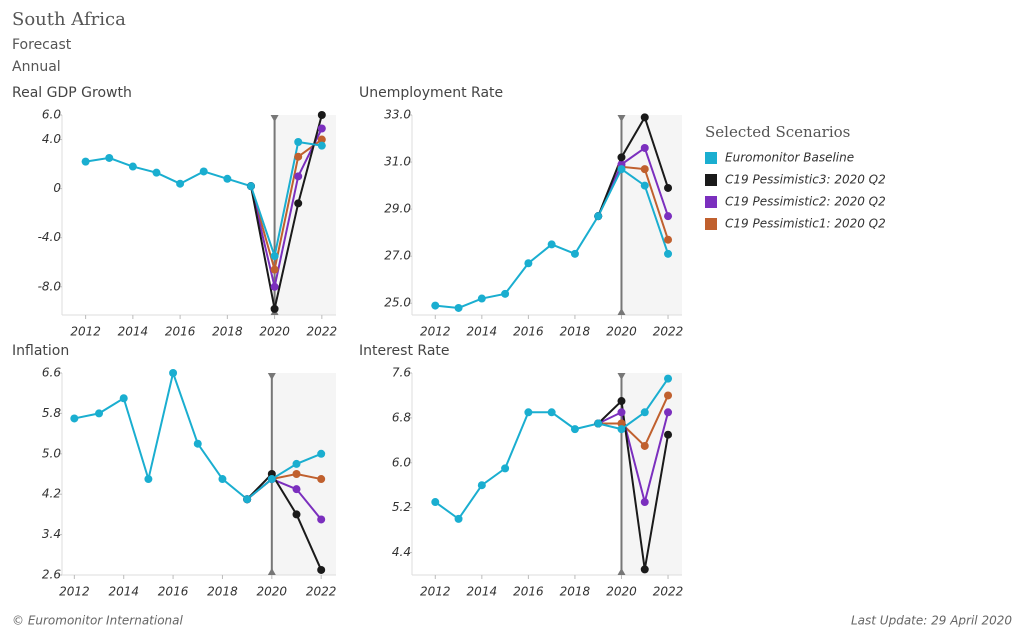 The height and width of the screenshot is (640, 1024). What do you see at coordinates (98, 621) in the screenshot?
I see `source: © Euromonitor International` at bounding box center [98, 621].